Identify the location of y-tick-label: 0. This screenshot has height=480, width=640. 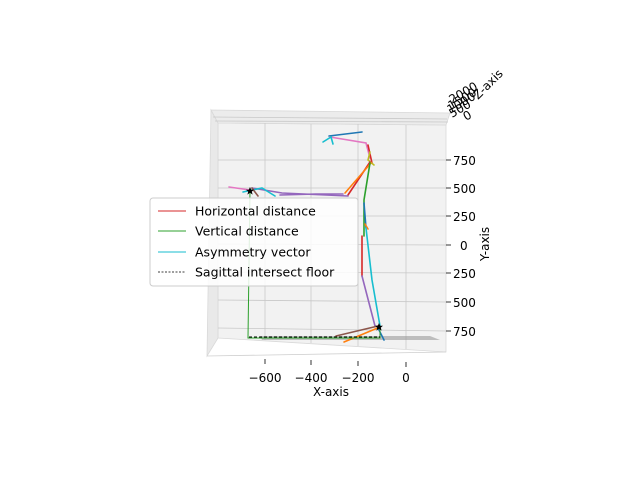
(464, 246).